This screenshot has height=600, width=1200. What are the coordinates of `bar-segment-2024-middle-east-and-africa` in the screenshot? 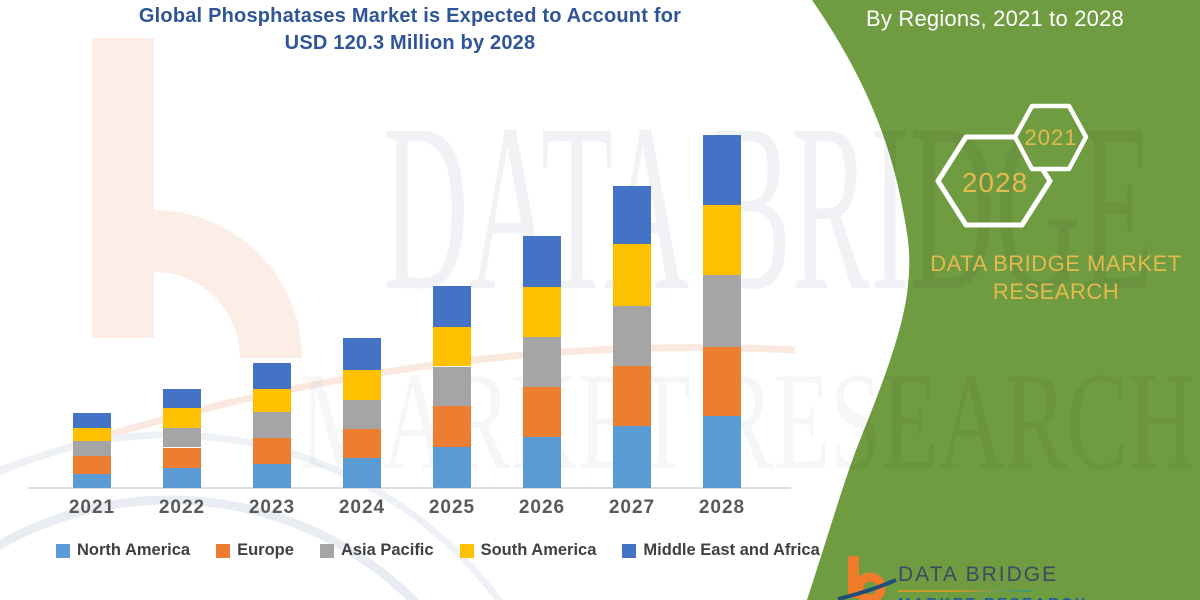 It's located at (362, 354).